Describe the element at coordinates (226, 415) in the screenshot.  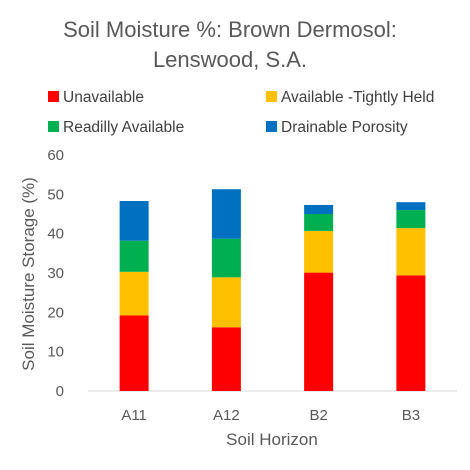
I see `x-tick-label: A12` at that location.